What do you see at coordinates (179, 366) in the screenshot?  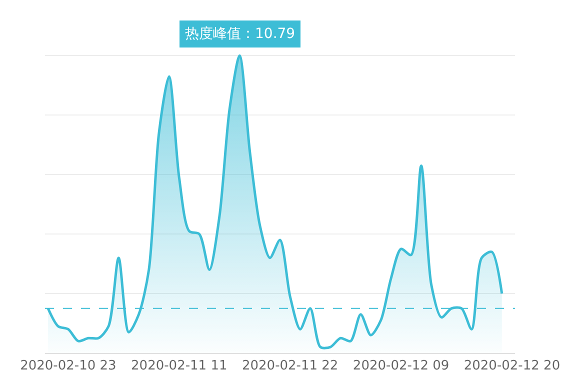 I see `x-tick-label: 2020-02-11 11` at bounding box center [179, 366].